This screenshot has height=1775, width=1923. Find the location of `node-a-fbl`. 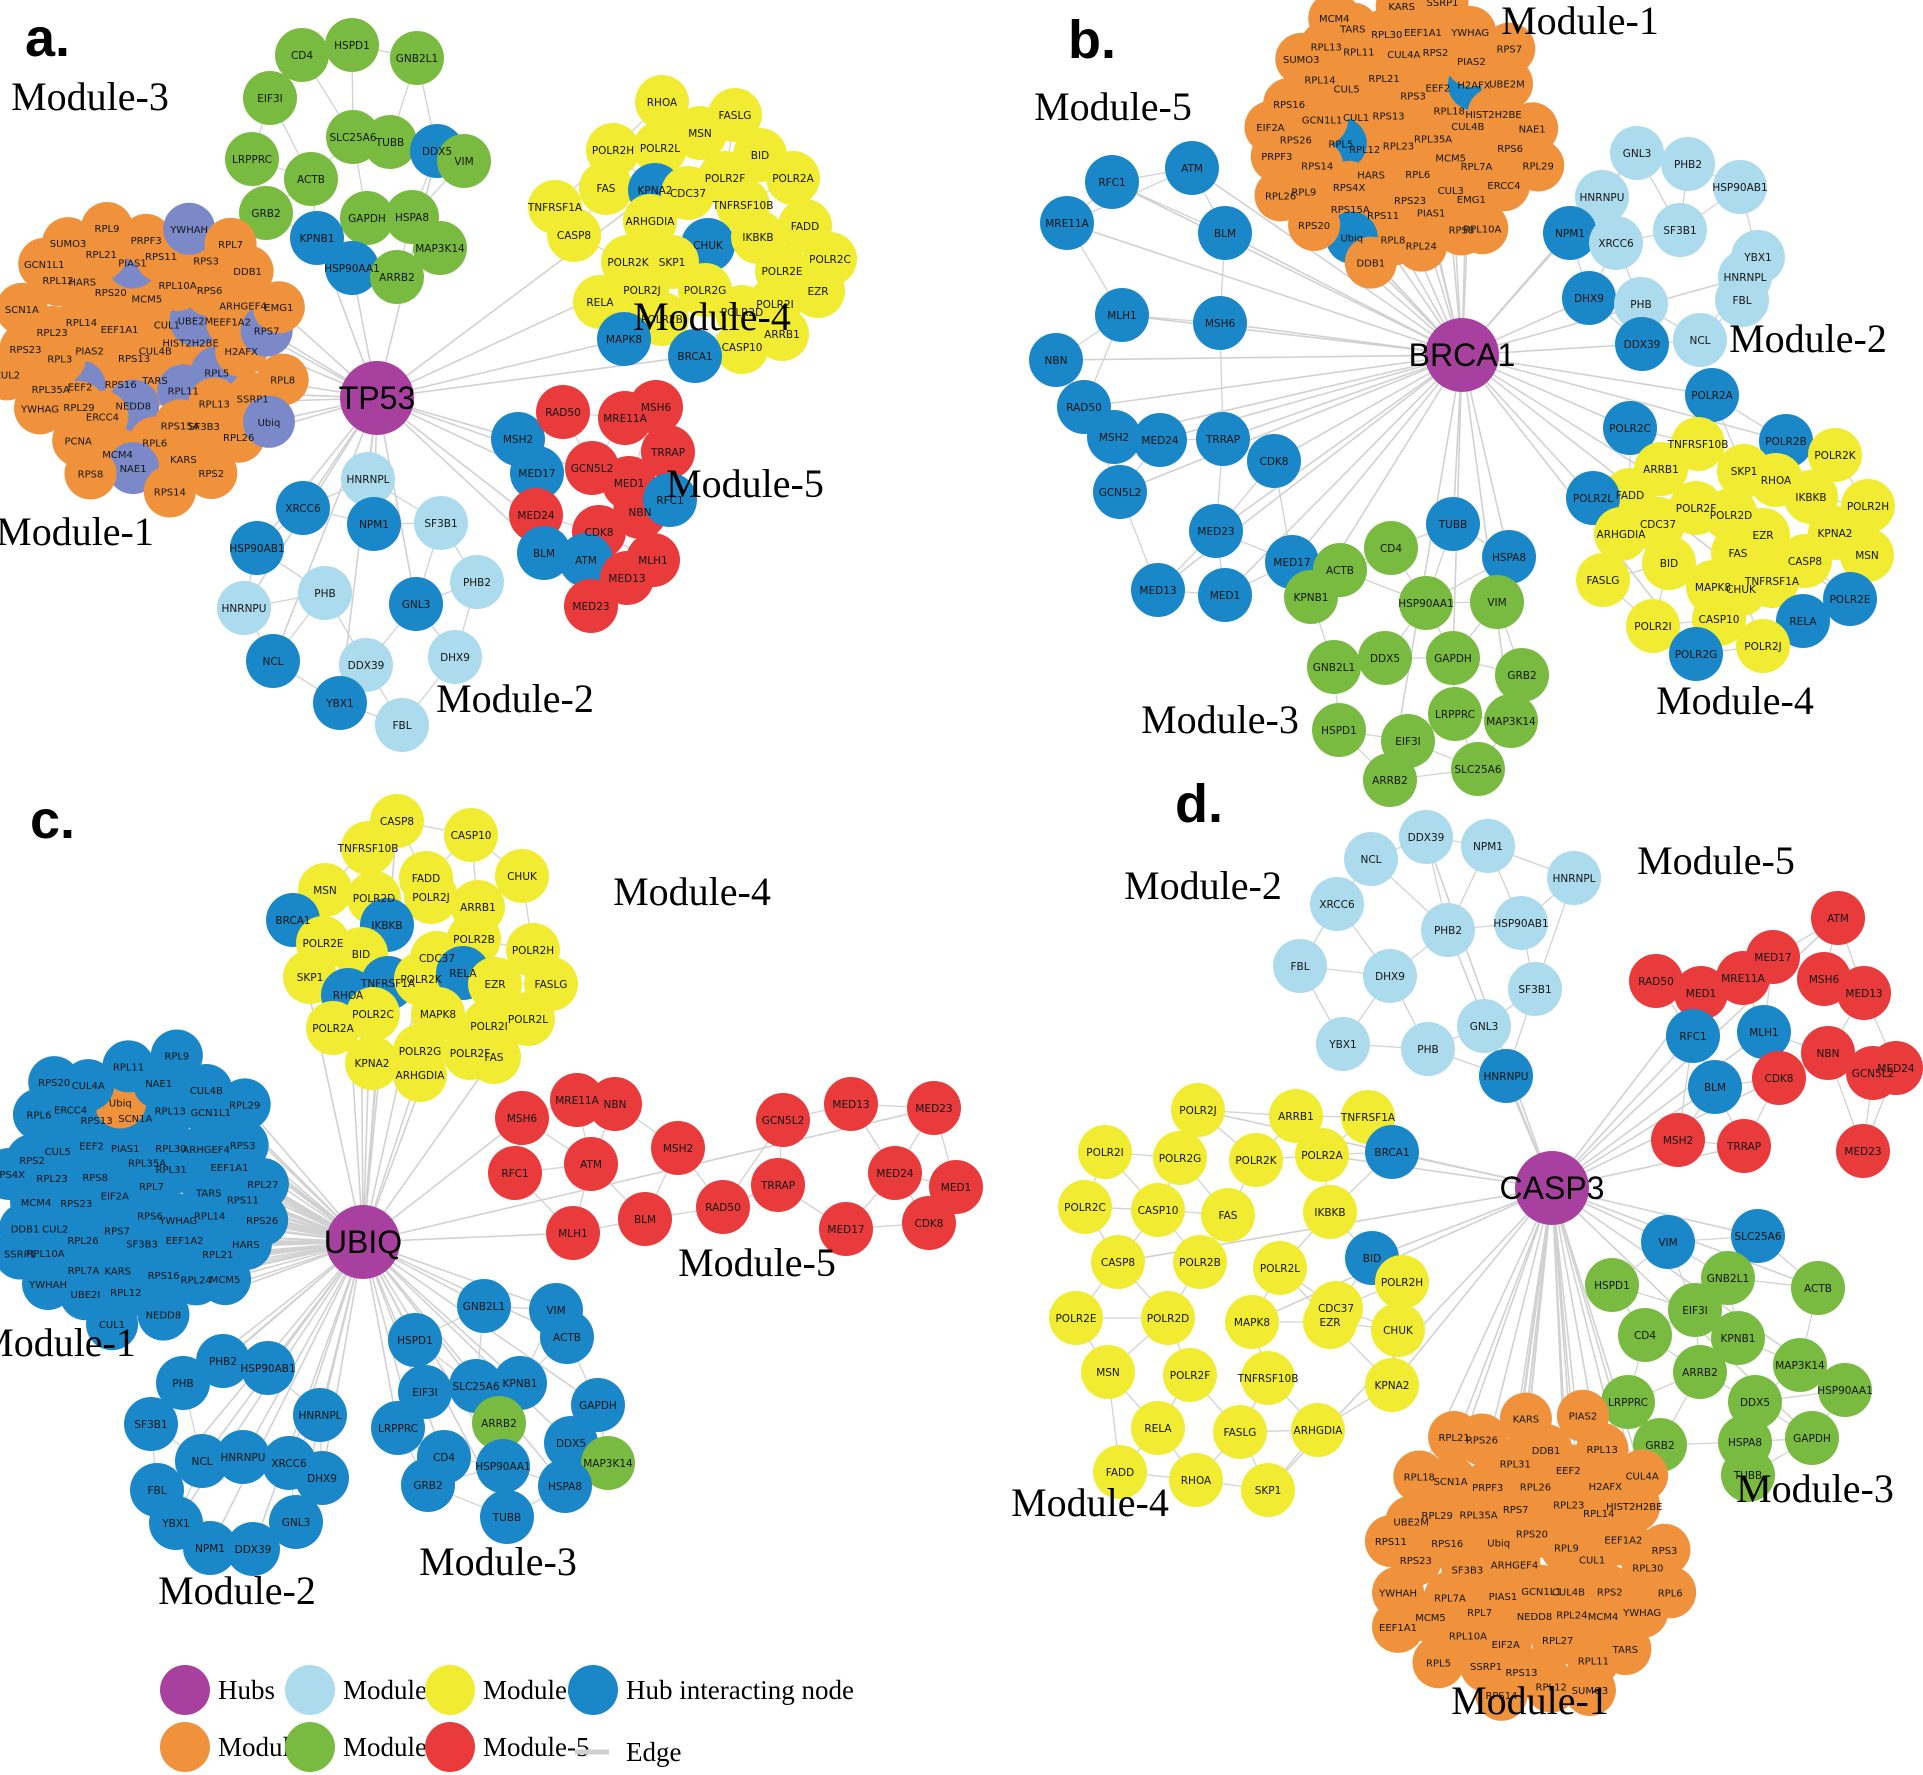

node-a-fbl is located at coordinates (402, 725).